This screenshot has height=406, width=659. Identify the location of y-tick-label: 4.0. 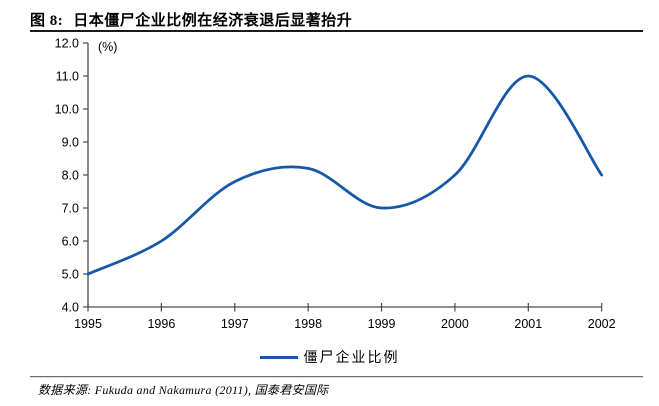
(70, 308).